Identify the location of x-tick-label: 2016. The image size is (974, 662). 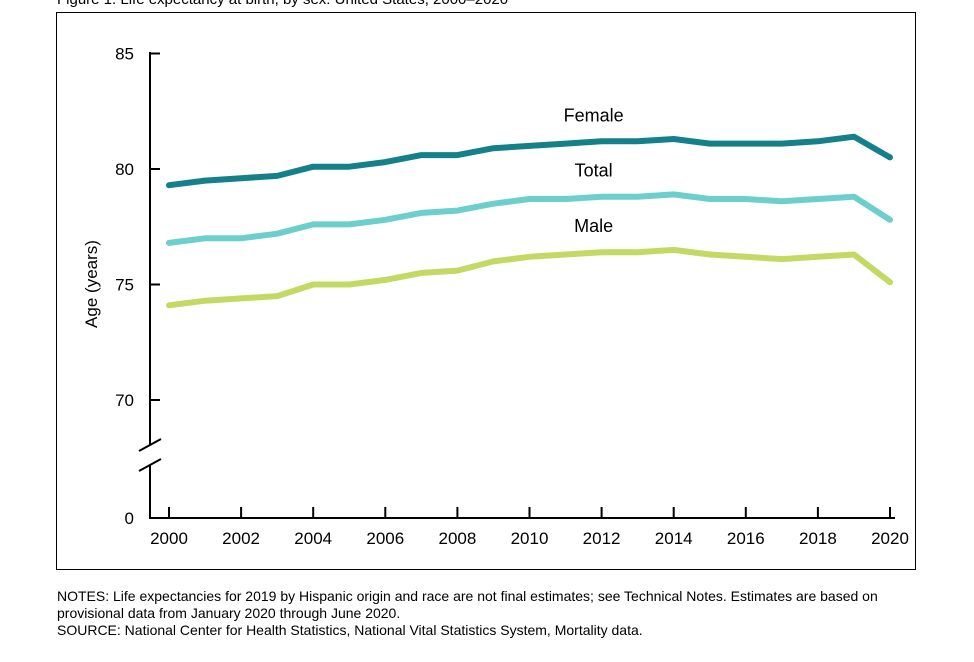
(746, 538).